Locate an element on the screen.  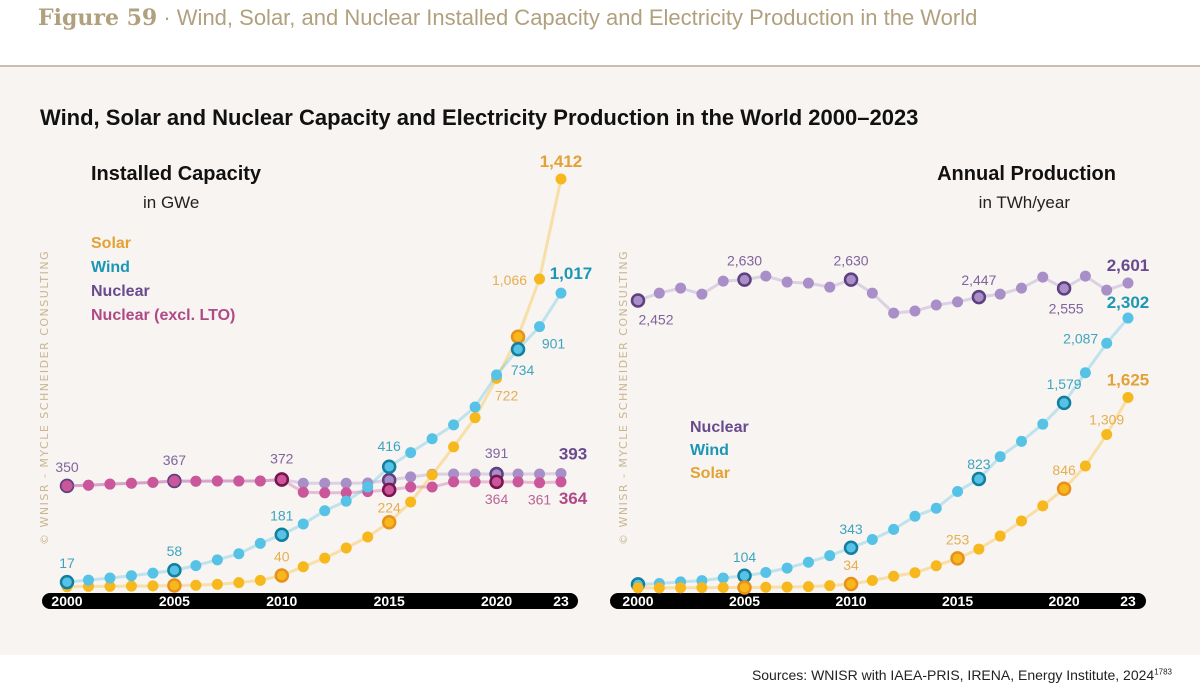
x-tick-label: 2020 is located at coordinates (1064, 601).